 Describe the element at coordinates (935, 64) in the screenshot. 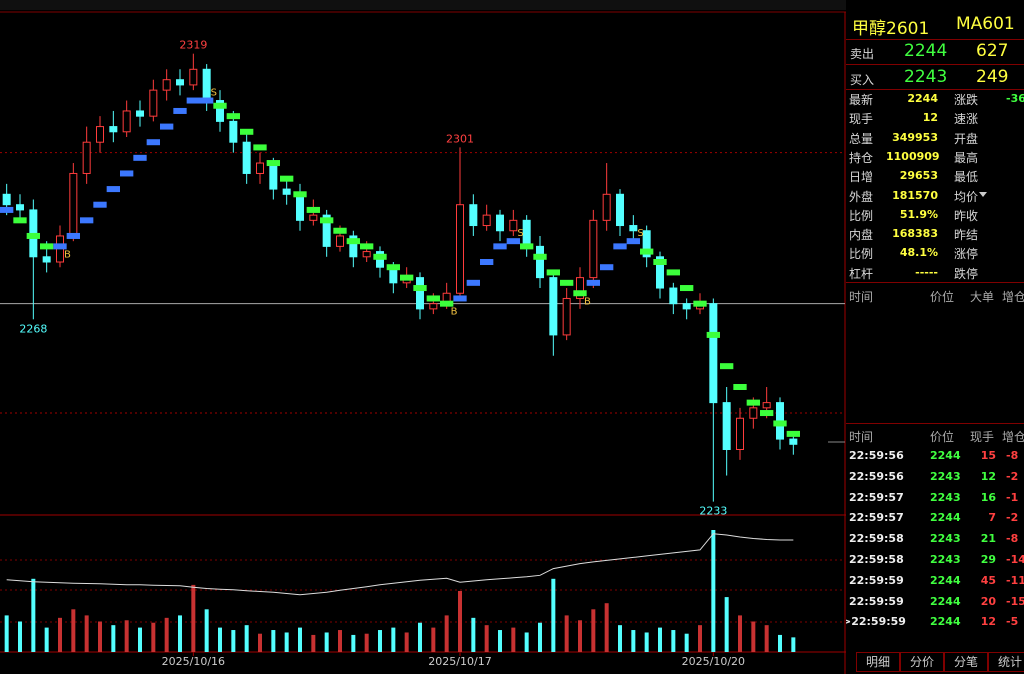

I see `divider` at that location.